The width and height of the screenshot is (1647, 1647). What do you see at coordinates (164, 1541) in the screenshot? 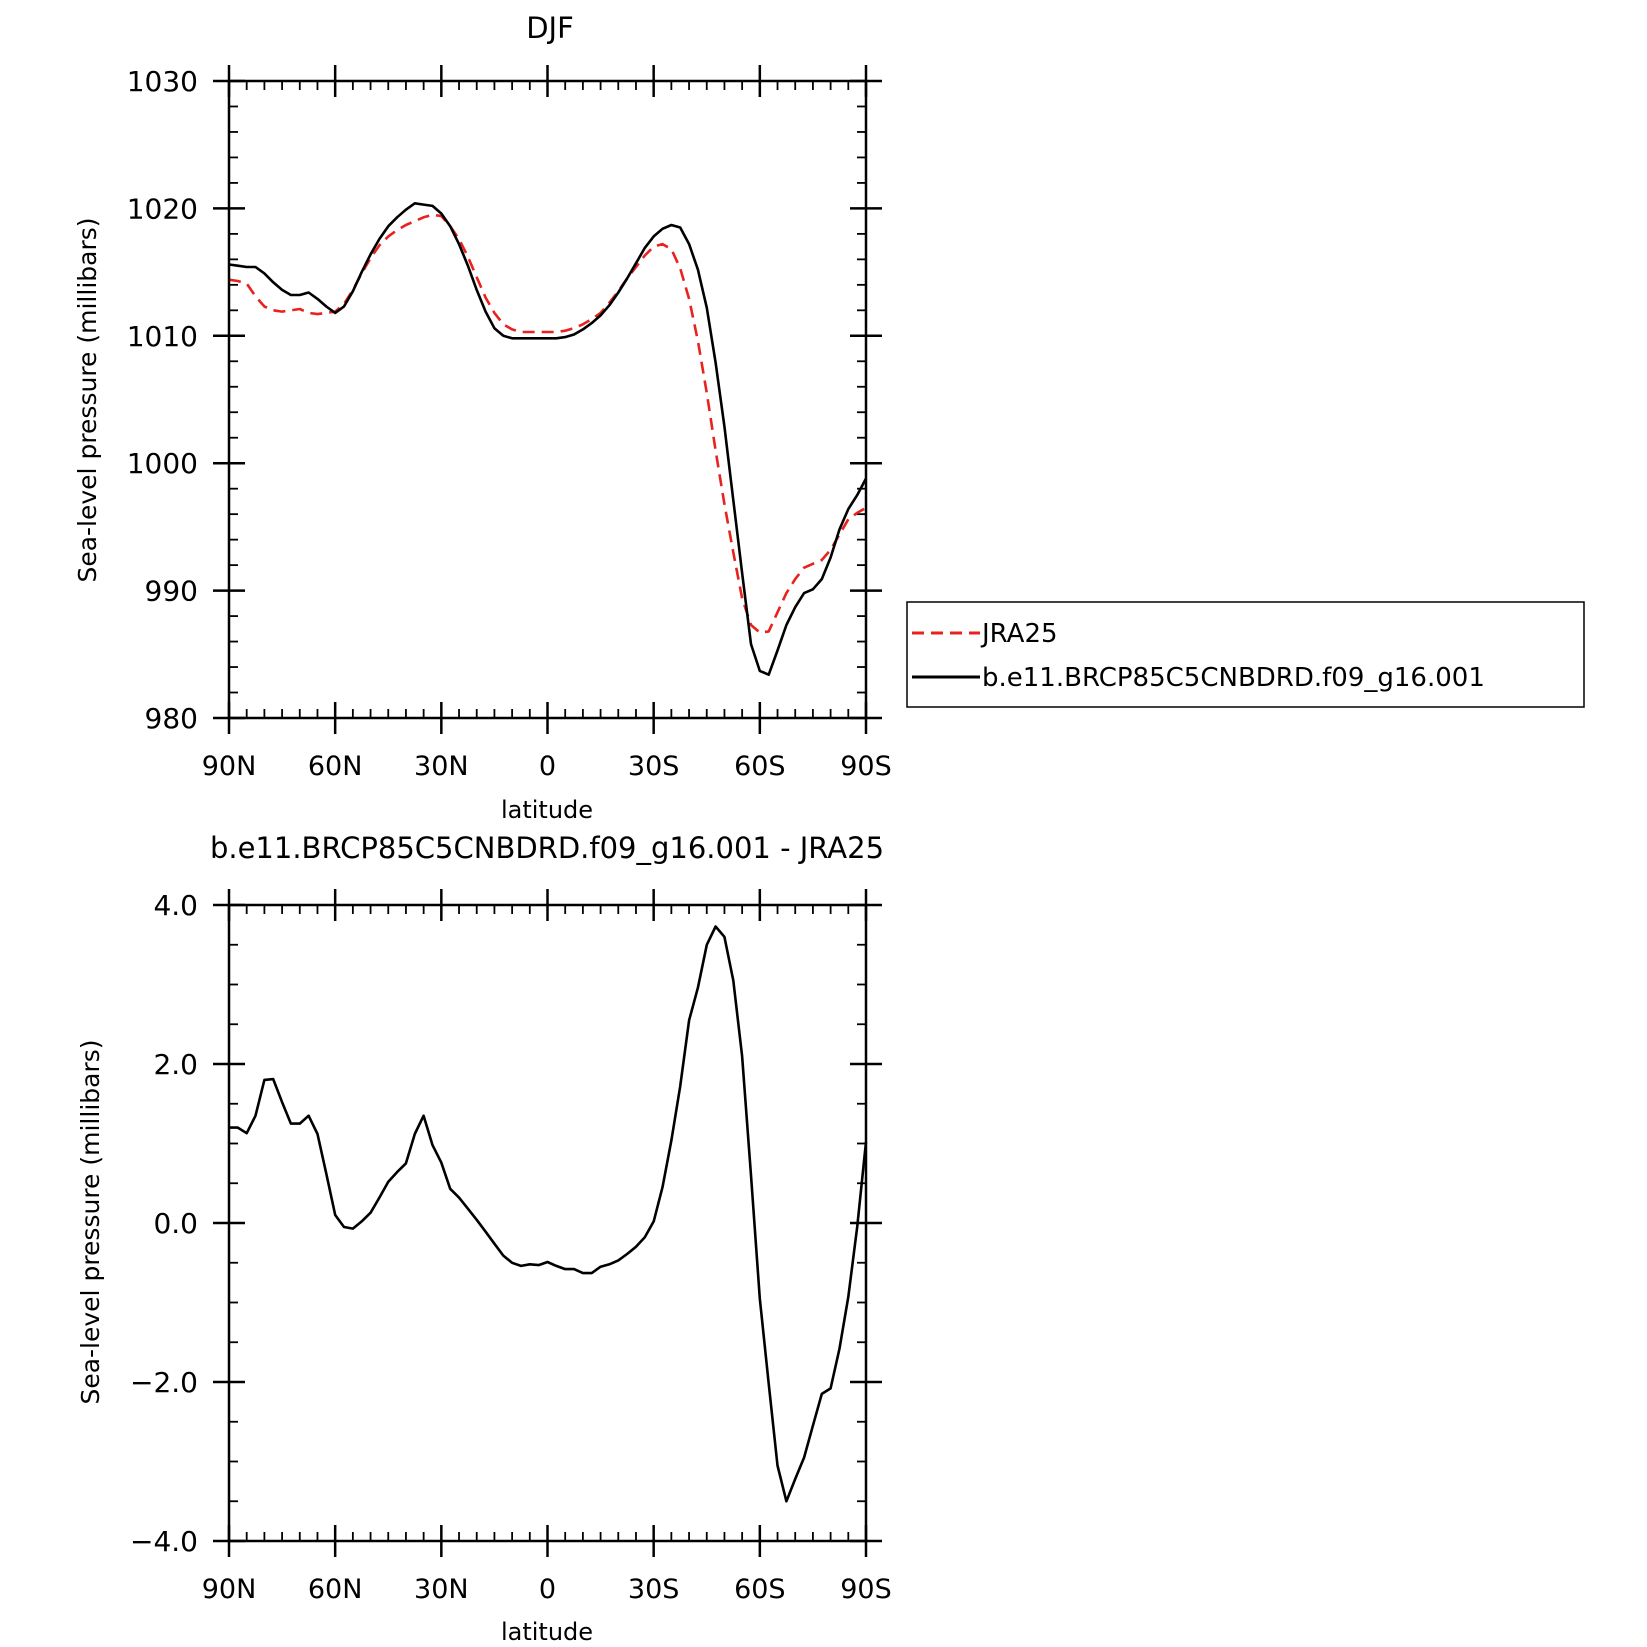
I see `y-tick-label: −4.0` at bounding box center [164, 1541].